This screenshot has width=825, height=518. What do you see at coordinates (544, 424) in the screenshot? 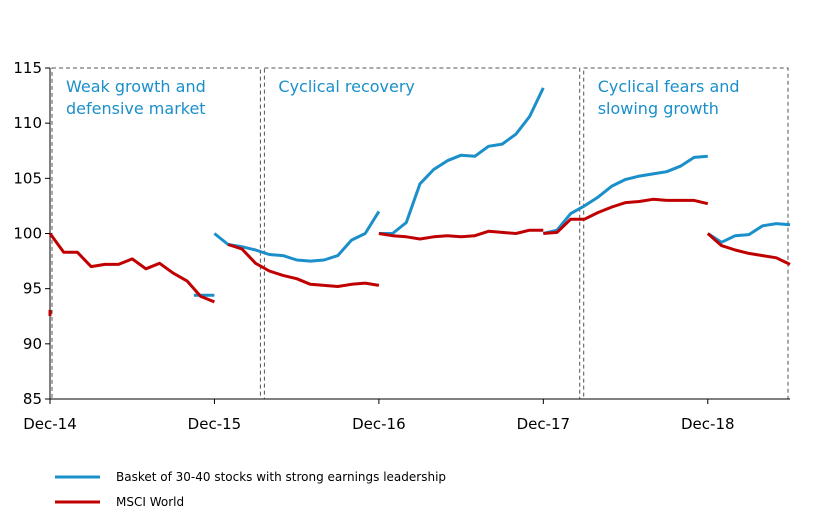
I see `x-tick-label: Dec-17` at bounding box center [544, 424].